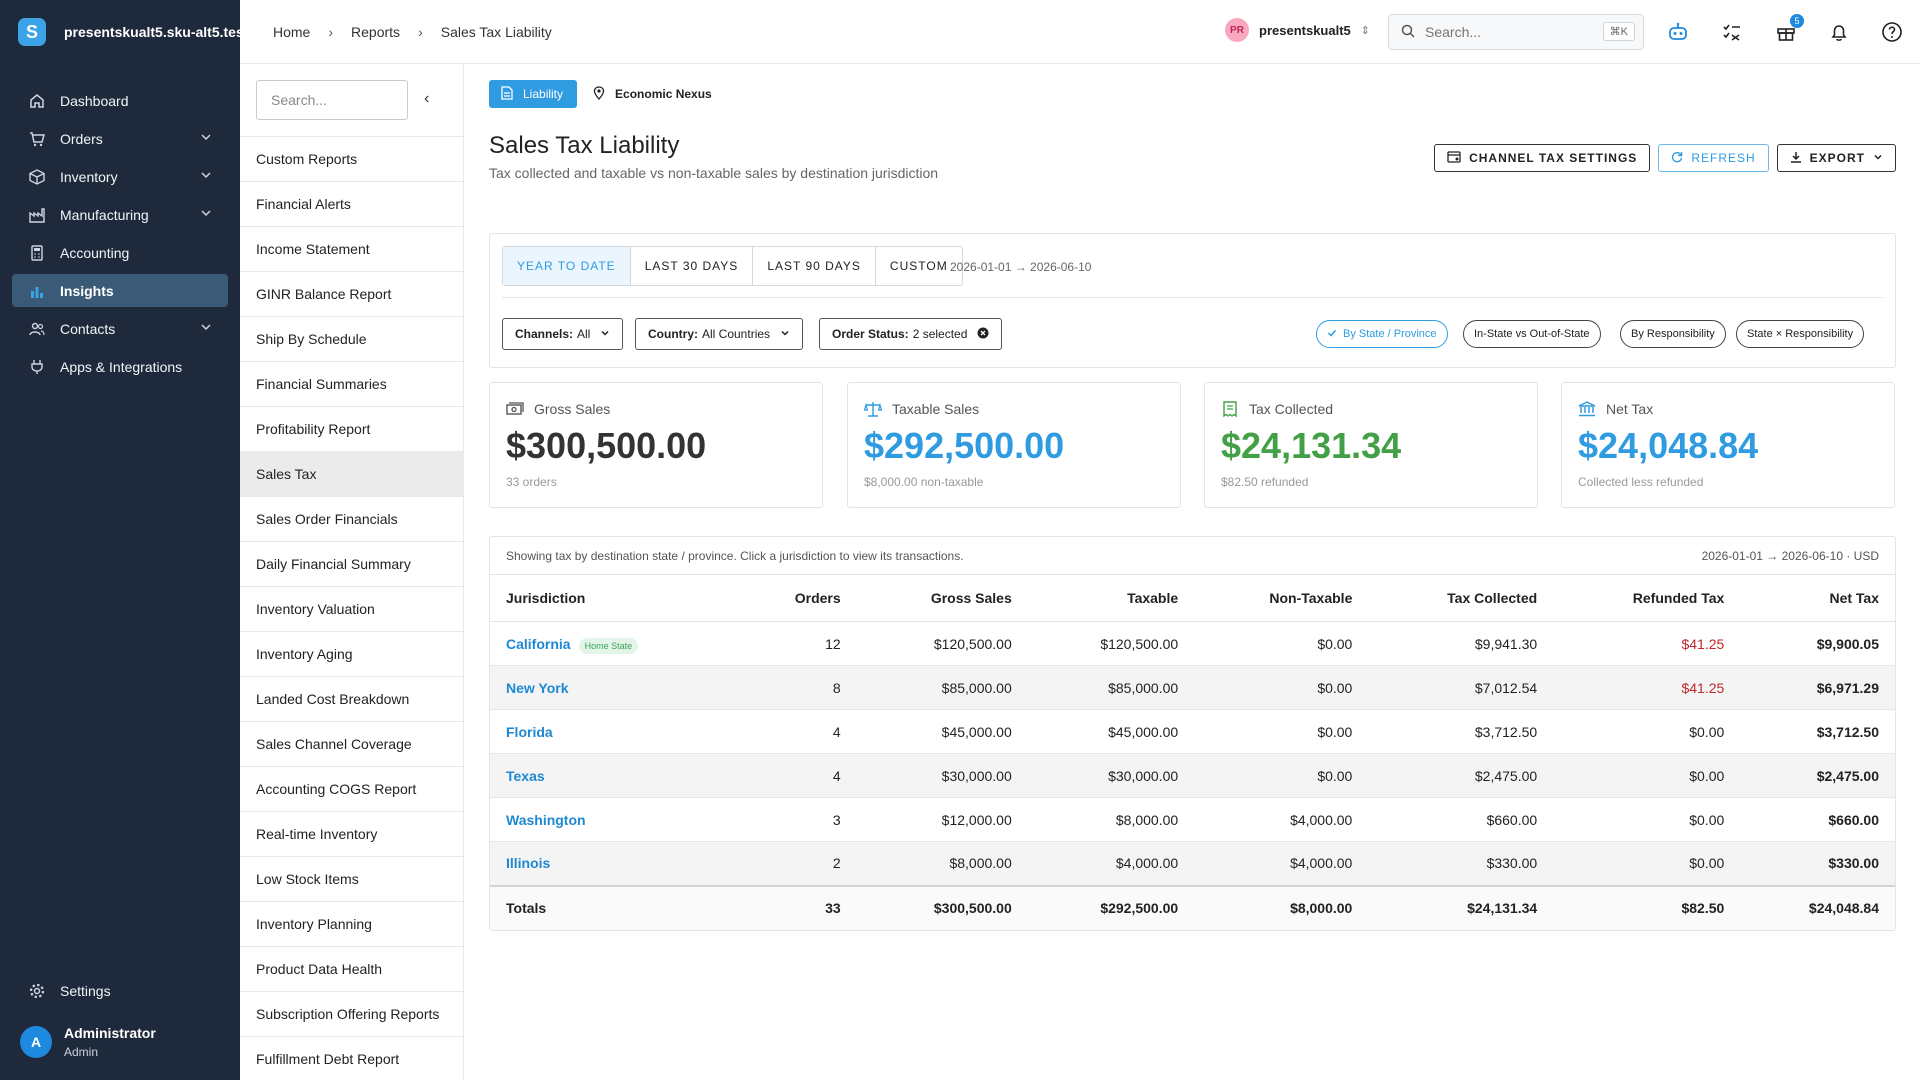  Describe the element at coordinates (614, 775) in the screenshot. I see `jurisdiction-link: Texas` at that location.